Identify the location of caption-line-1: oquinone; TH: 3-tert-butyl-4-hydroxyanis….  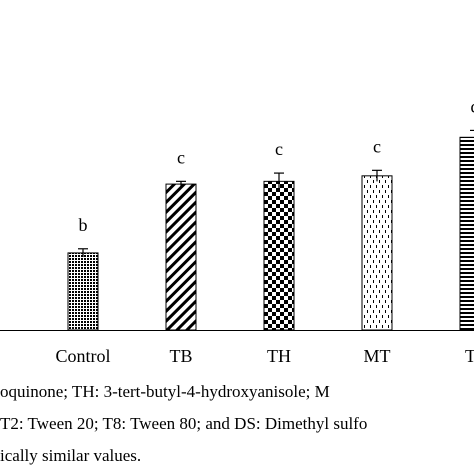
(165, 391).